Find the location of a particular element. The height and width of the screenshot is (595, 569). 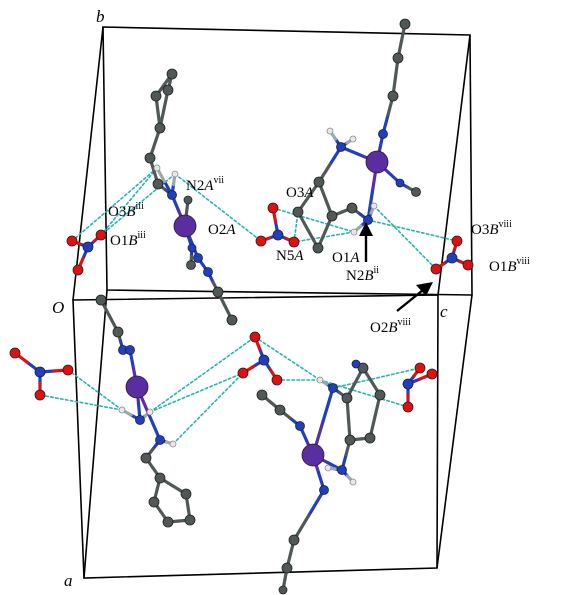

bond is located at coordinates (328, 405).